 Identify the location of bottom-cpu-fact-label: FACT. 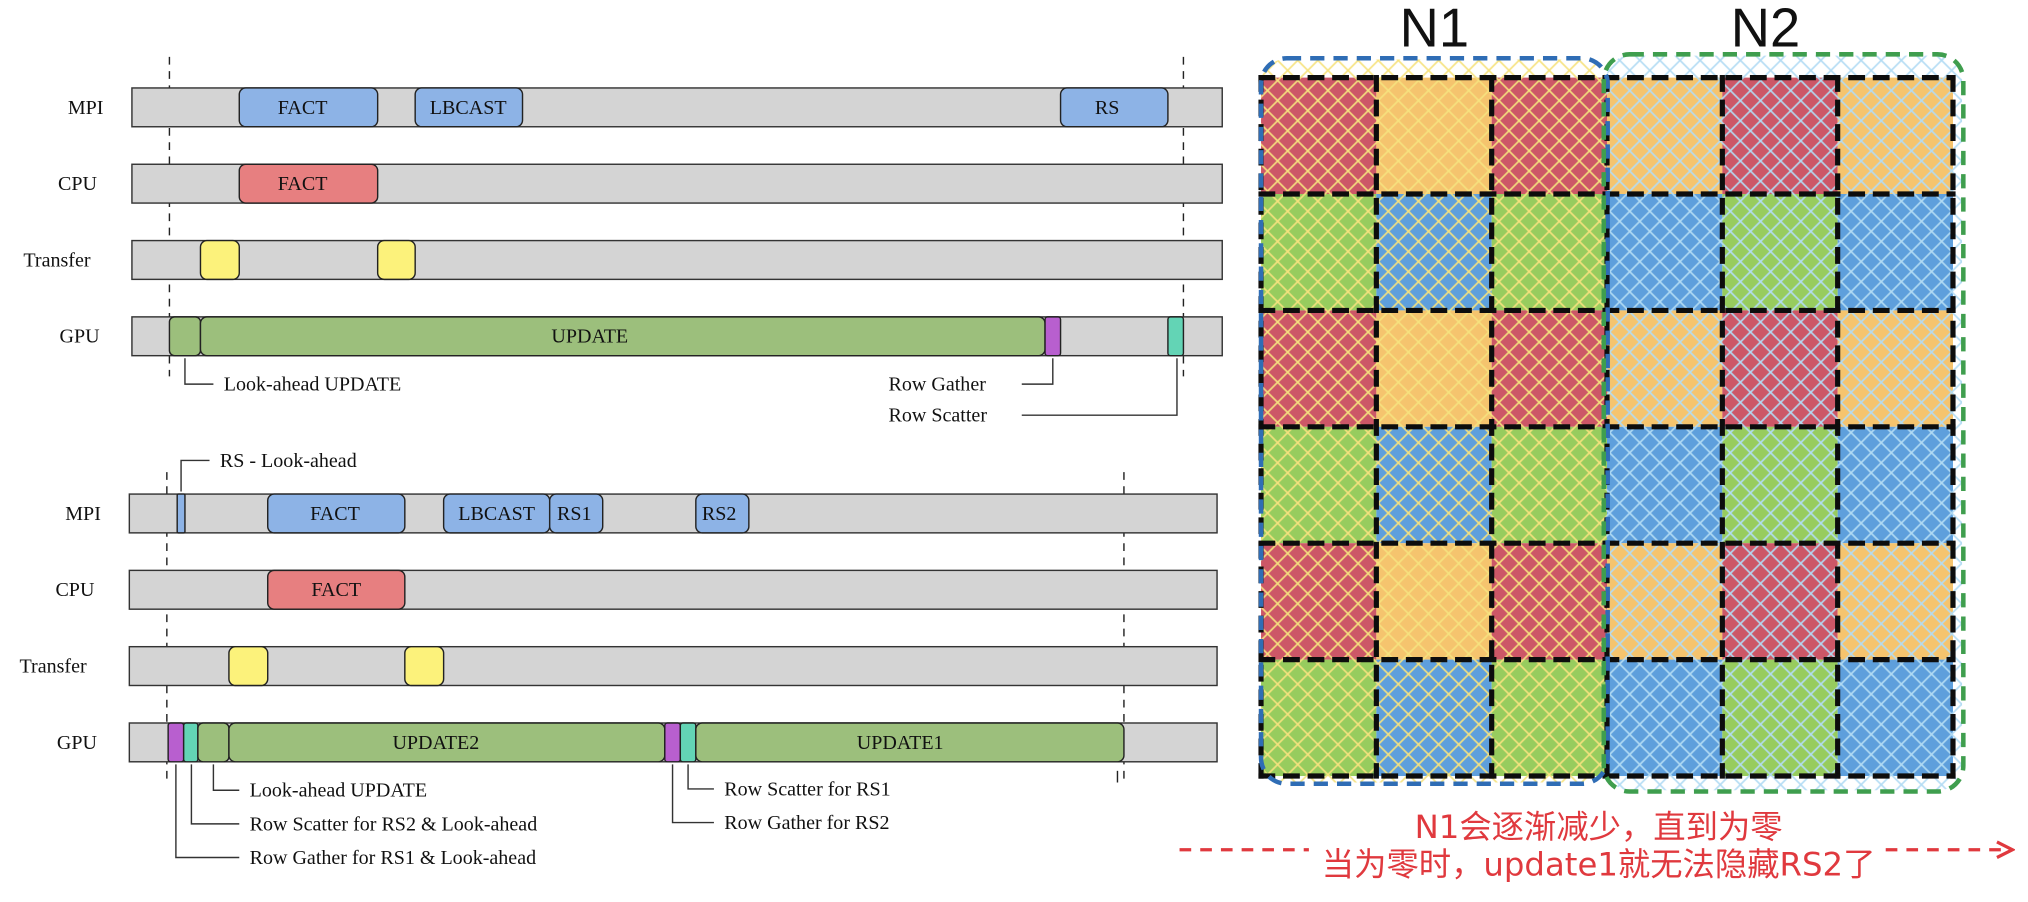
(336, 590).